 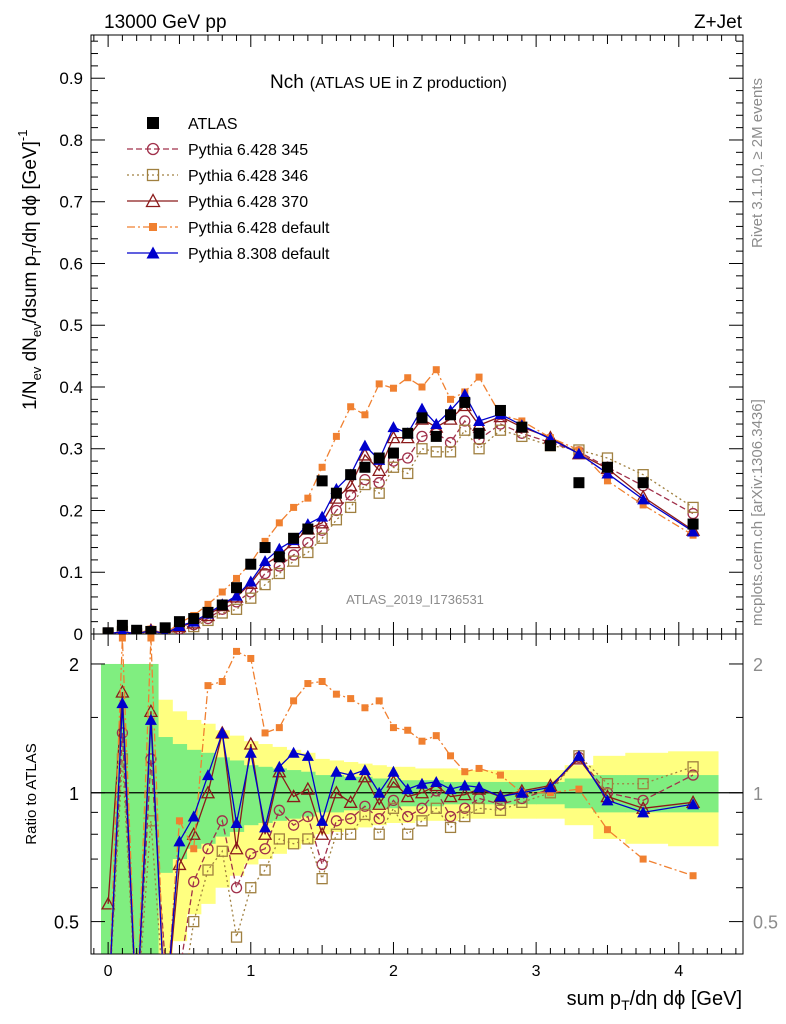 I want to click on series-line, so click(x=401, y=531).